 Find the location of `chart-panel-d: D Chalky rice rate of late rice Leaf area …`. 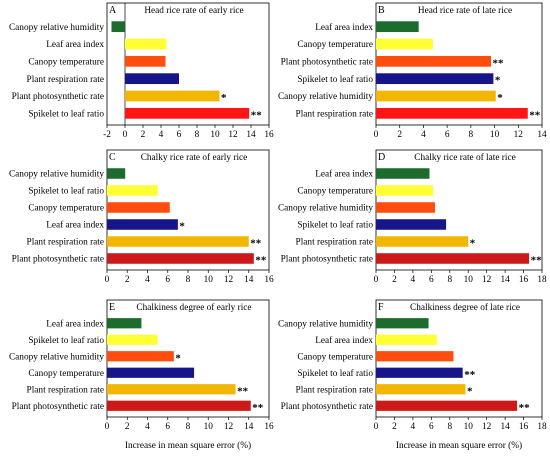

chart-panel-d: D Chalky rice rate of late rice Leaf area … is located at coordinates (412, 217).